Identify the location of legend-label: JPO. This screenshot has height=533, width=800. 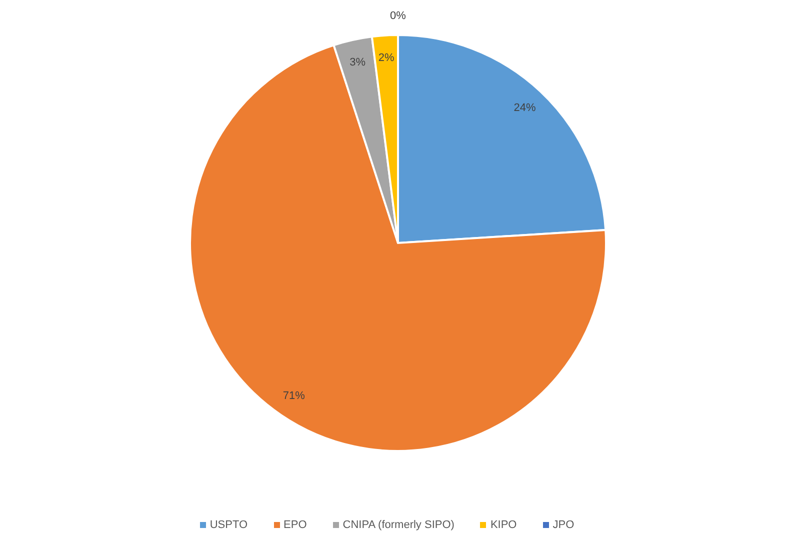
(563, 525).